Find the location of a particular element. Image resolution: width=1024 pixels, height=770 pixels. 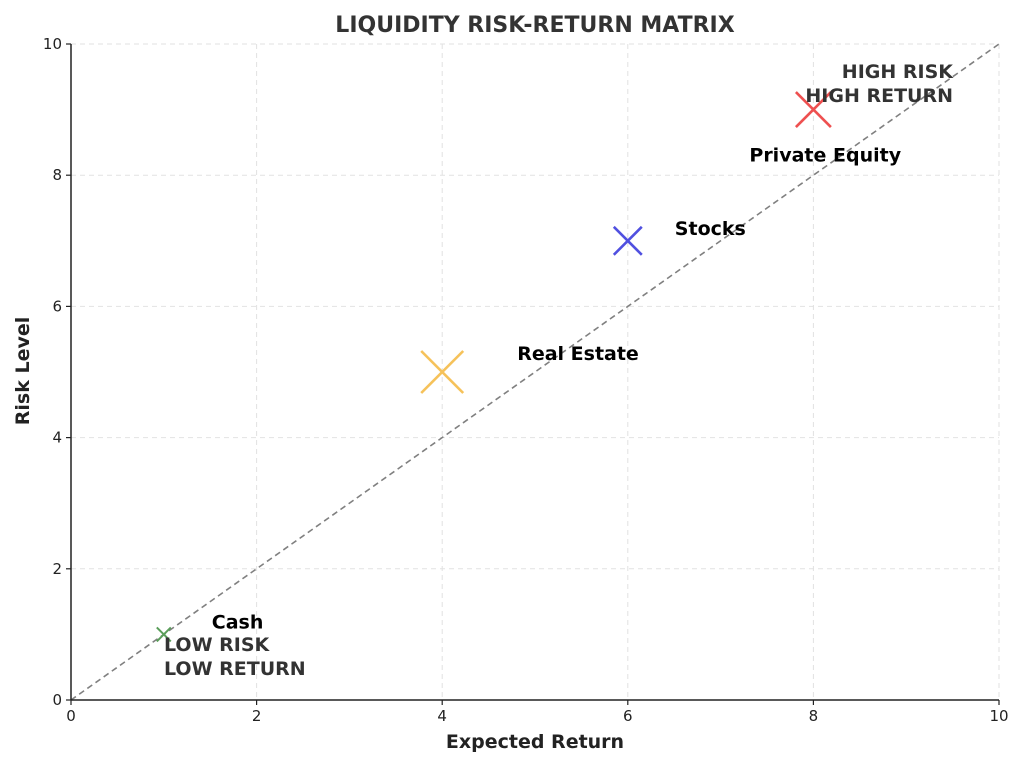

y-tick-label: 0 is located at coordinates (57, 700).